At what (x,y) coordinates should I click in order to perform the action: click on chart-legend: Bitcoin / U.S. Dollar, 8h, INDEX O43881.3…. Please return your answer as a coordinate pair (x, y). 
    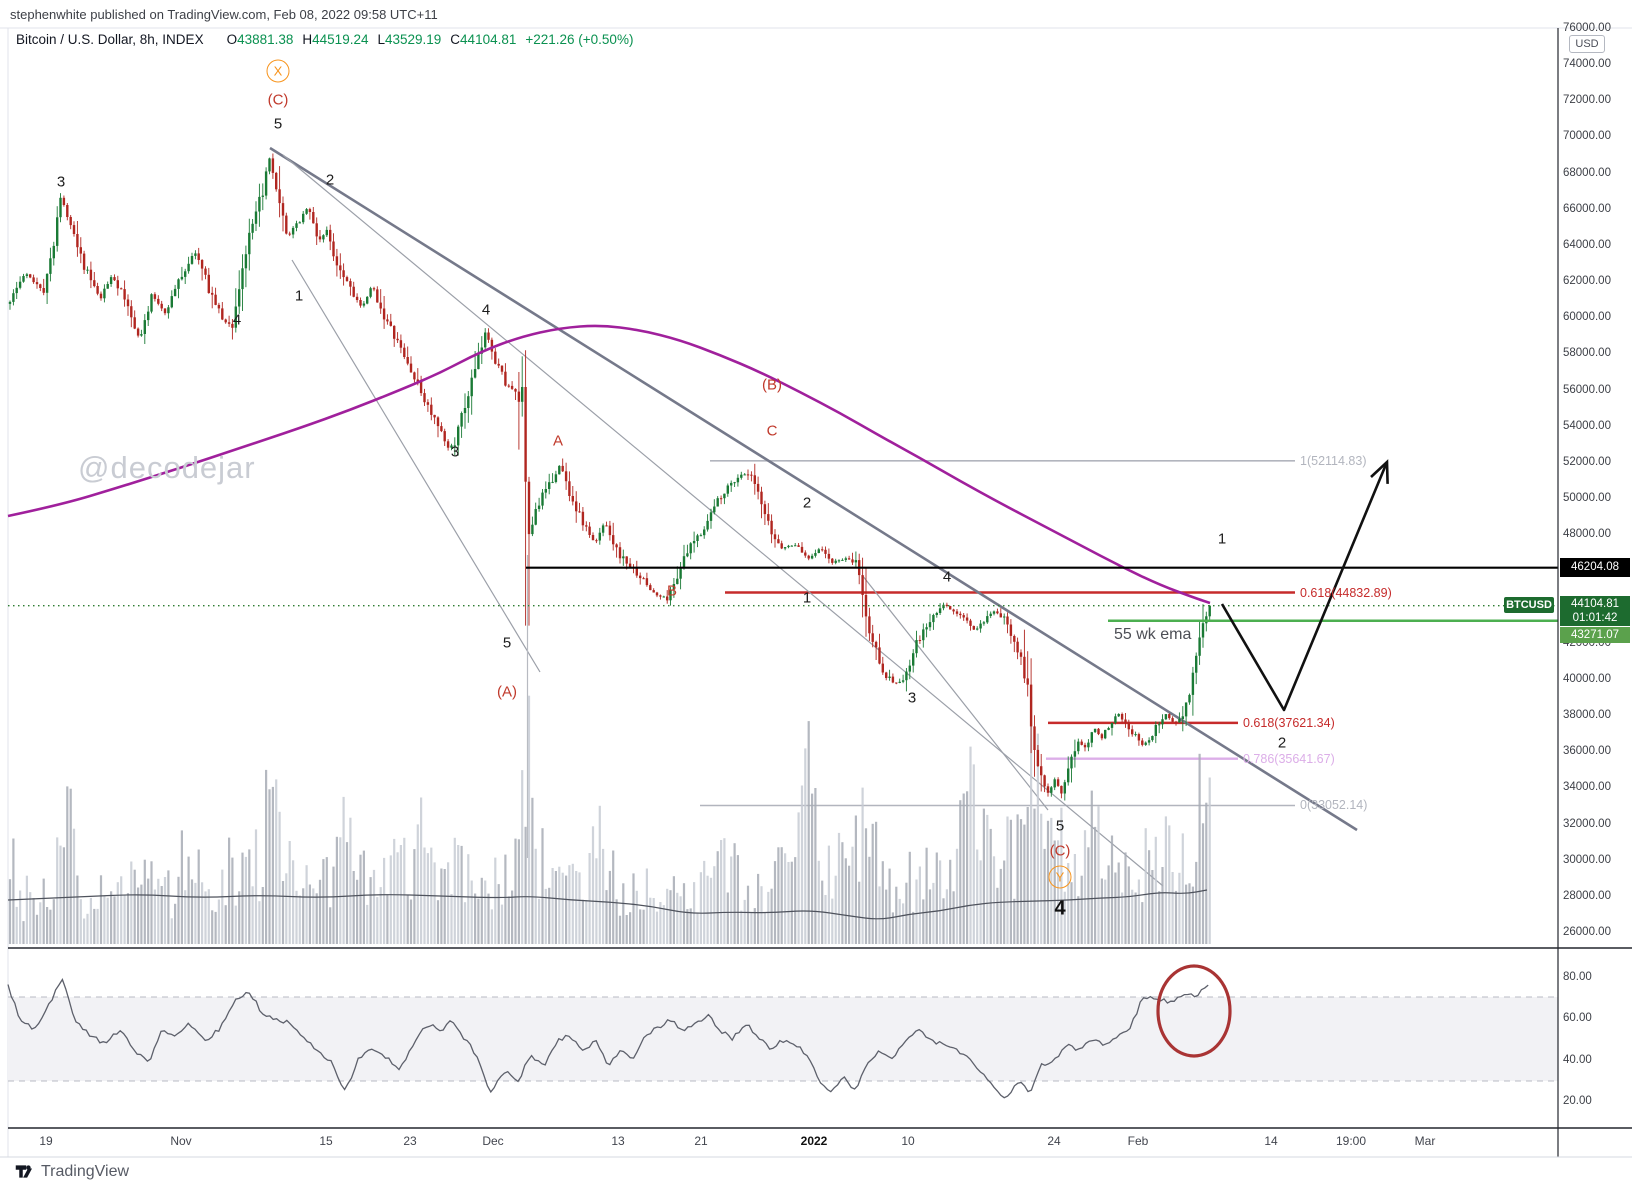
    Looking at the image, I should click on (324, 39).